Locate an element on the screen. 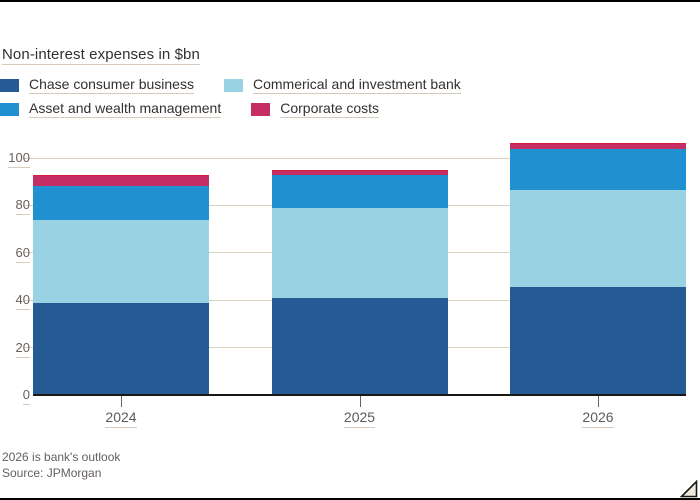  legend-item-commercial-and-investment-bank: Commerical and investment bank is located at coordinates (342, 85).